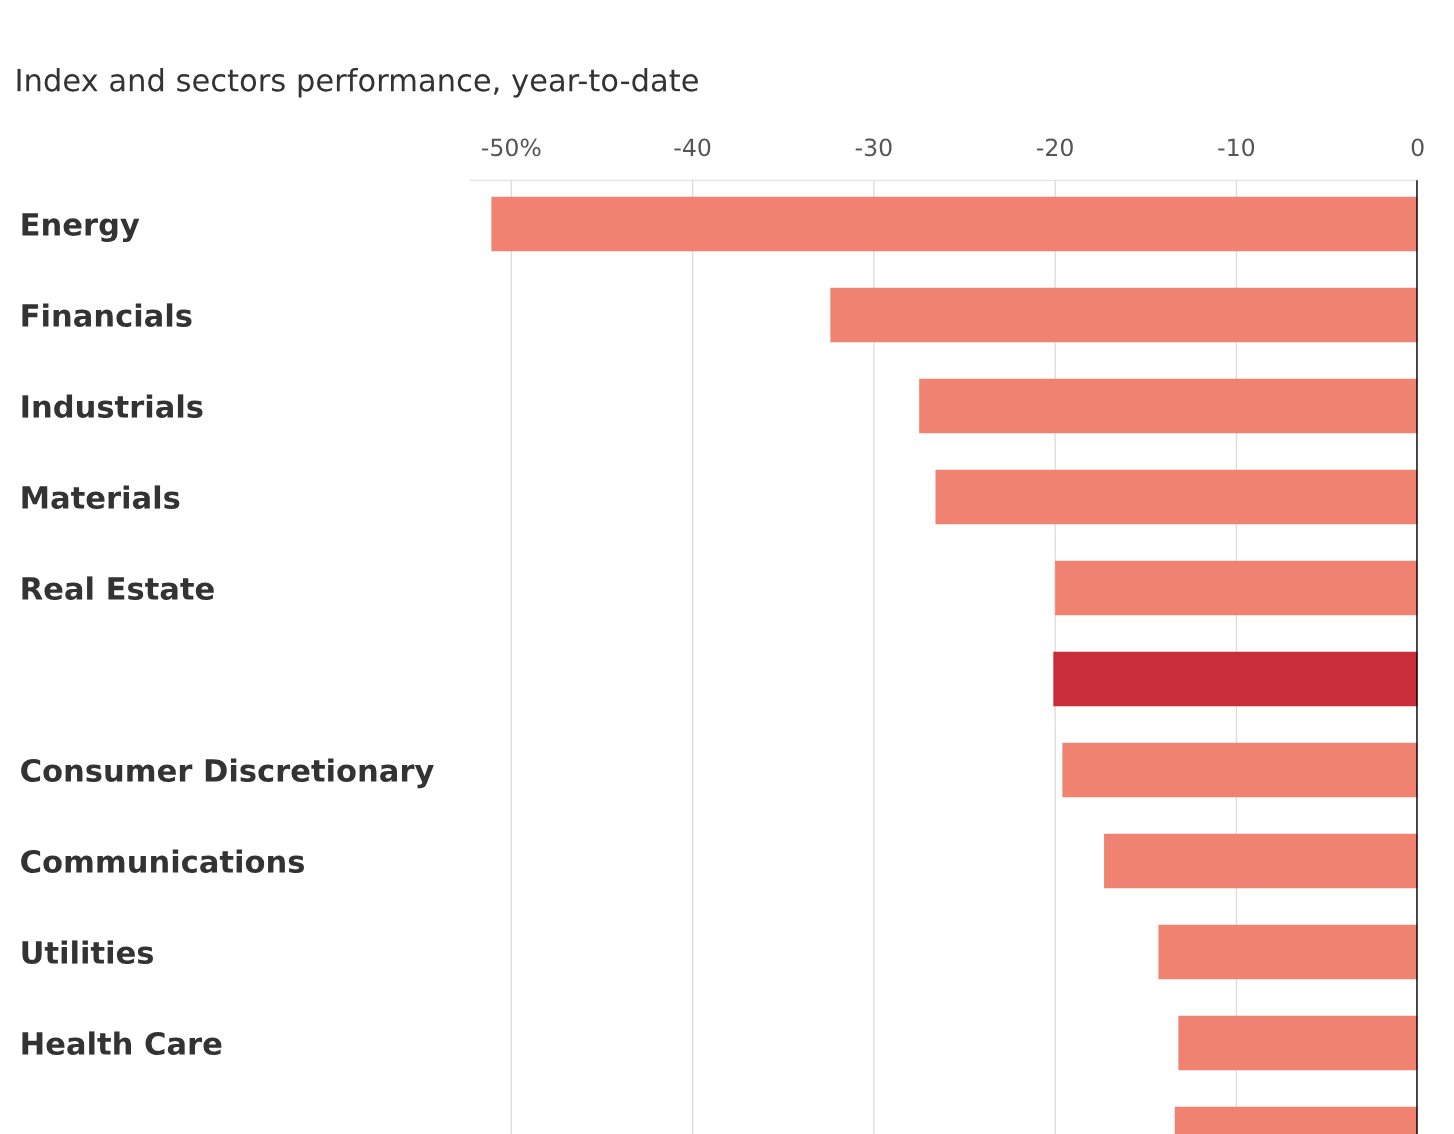  Describe the element at coordinates (163, 861) in the screenshot. I see `y-tick-label: Communications` at that location.